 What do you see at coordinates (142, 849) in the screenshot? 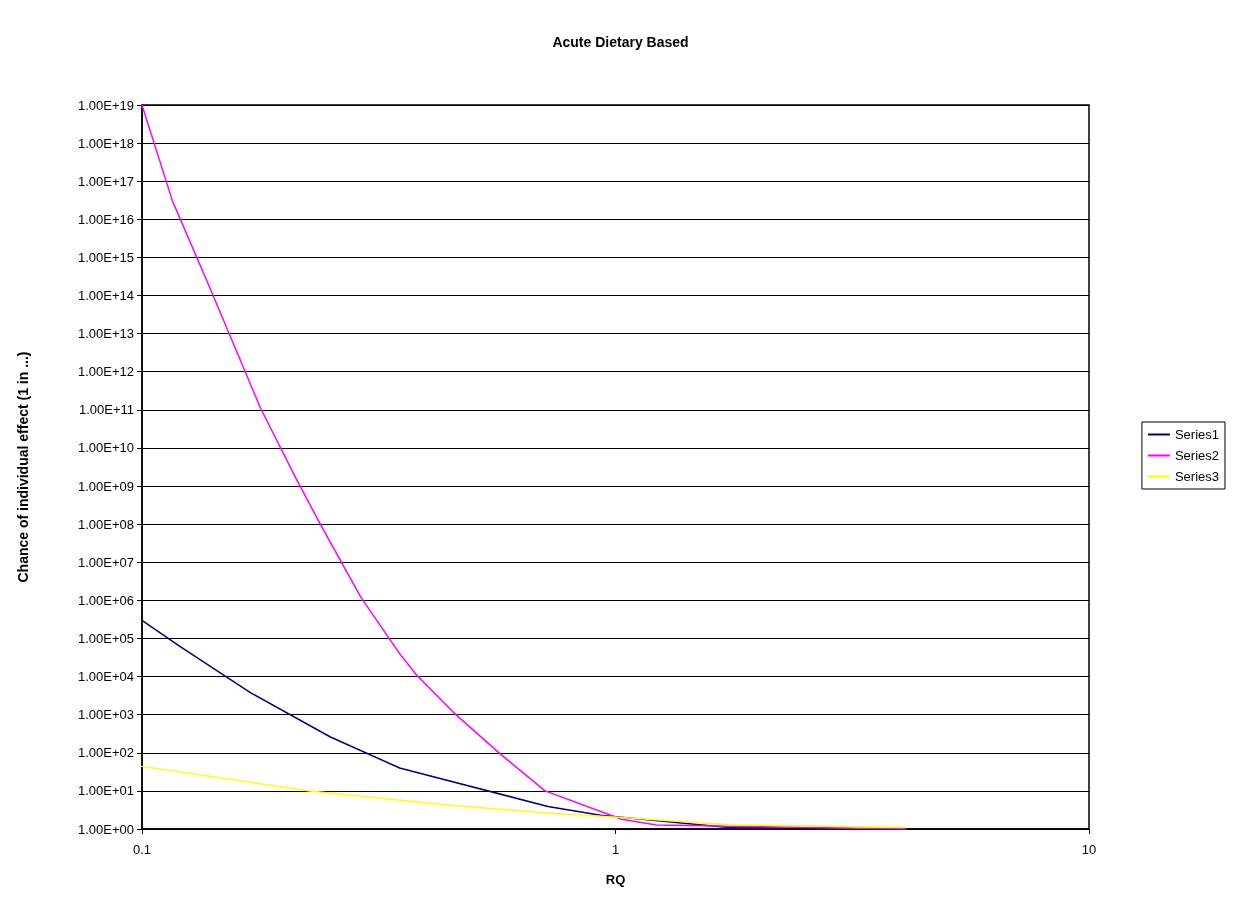
I see `x-tick-label: 0.1` at bounding box center [142, 849].